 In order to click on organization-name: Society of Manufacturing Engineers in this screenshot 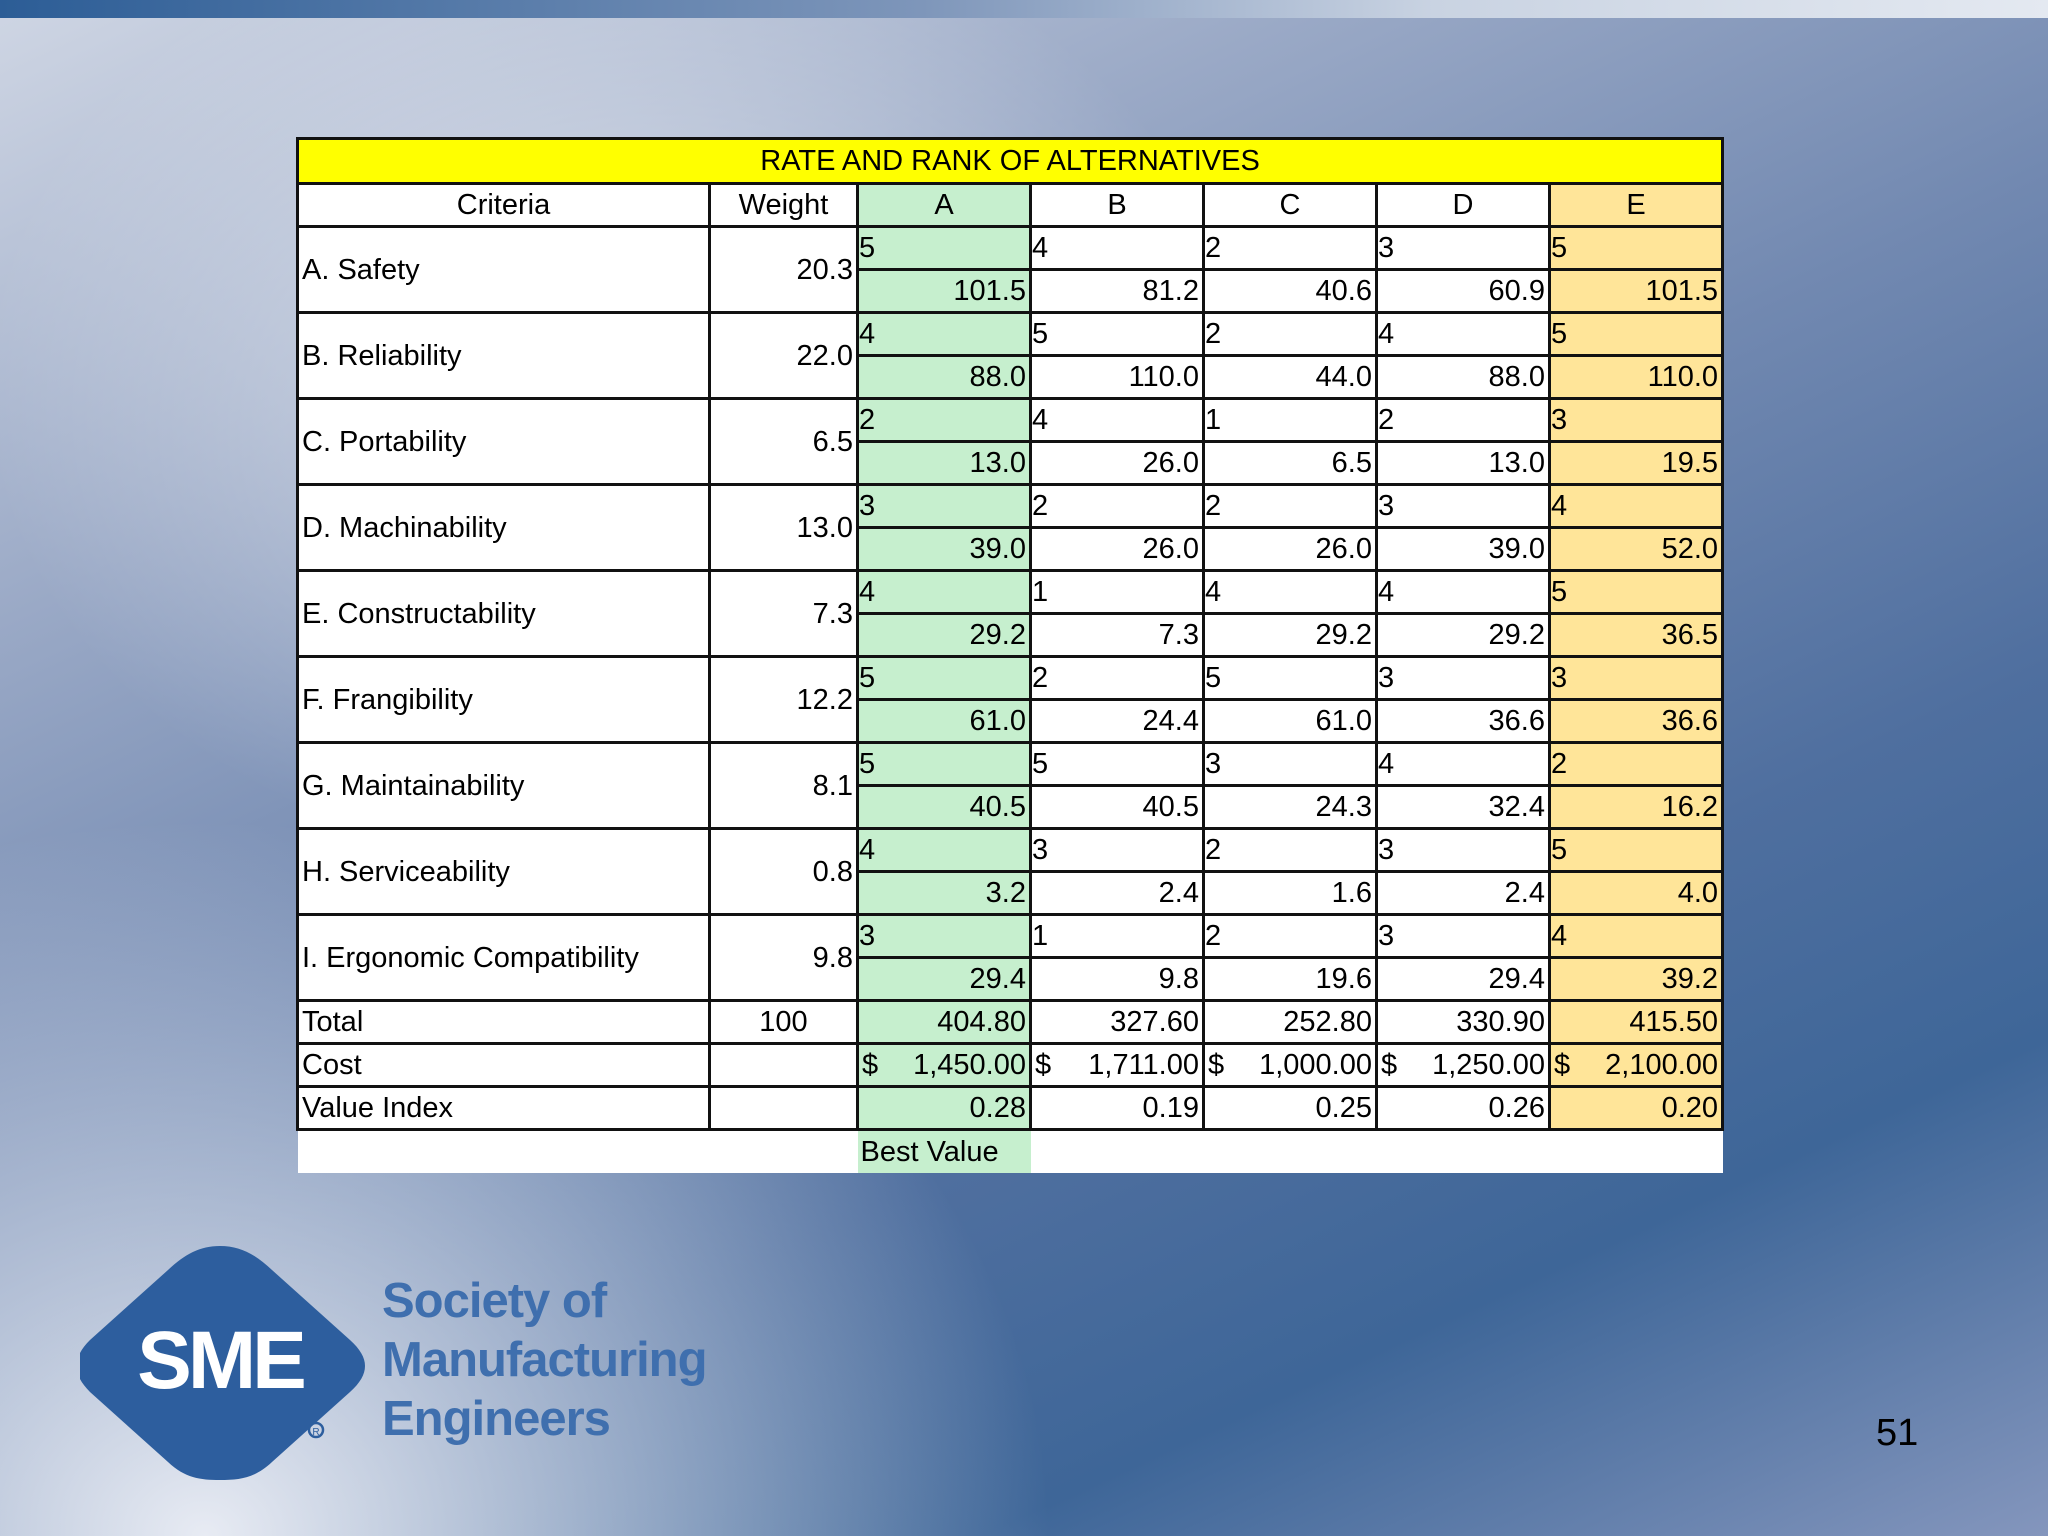, I will do `click(545, 1360)`.